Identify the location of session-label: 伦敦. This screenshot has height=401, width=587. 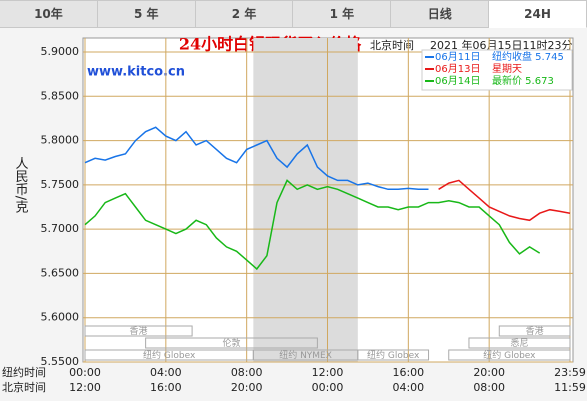
(232, 343).